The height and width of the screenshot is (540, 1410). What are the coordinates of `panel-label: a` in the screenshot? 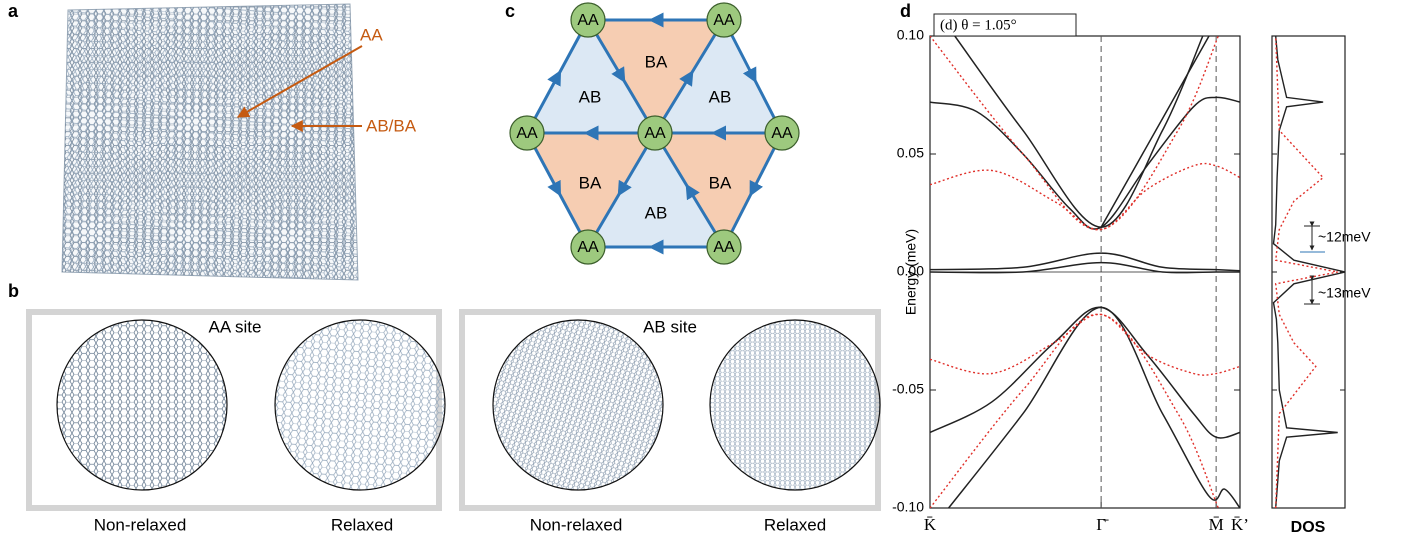 It's located at (13, 11).